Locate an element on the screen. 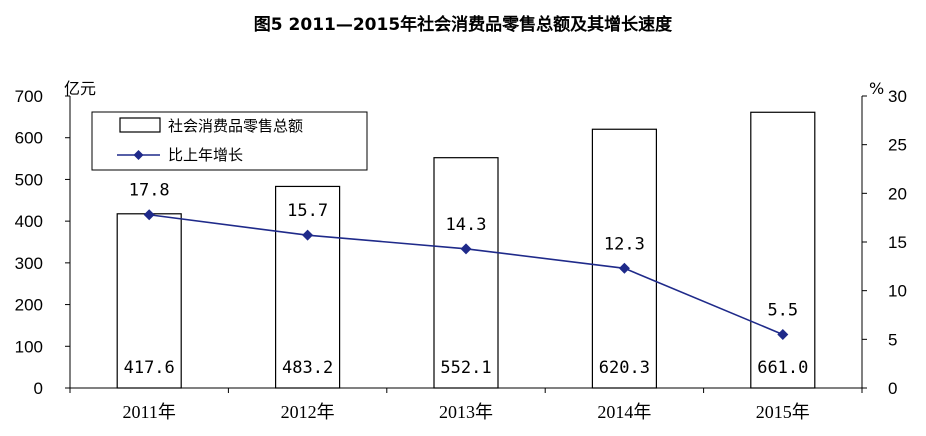  y-left-unit: 亿元 is located at coordinates (80, 88).